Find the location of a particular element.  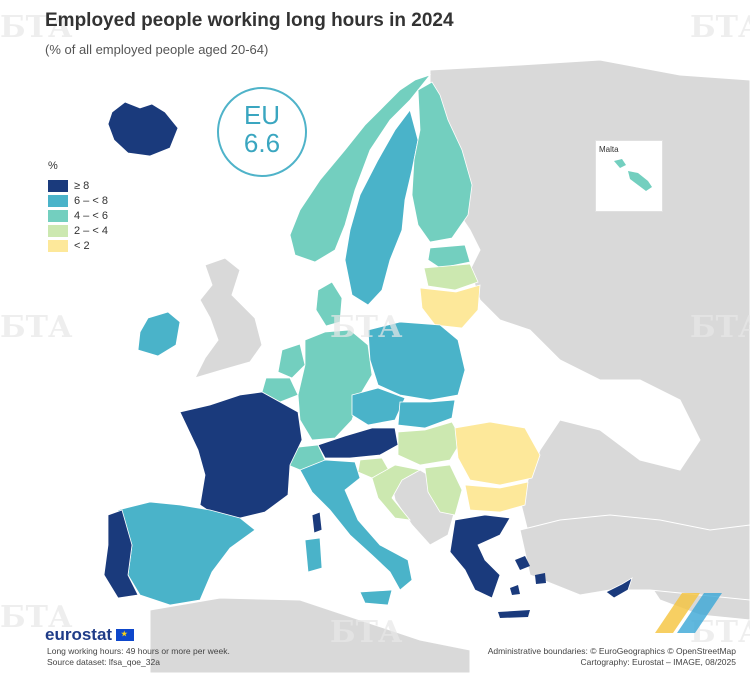

region-bulgaria is located at coordinates (496, 497).